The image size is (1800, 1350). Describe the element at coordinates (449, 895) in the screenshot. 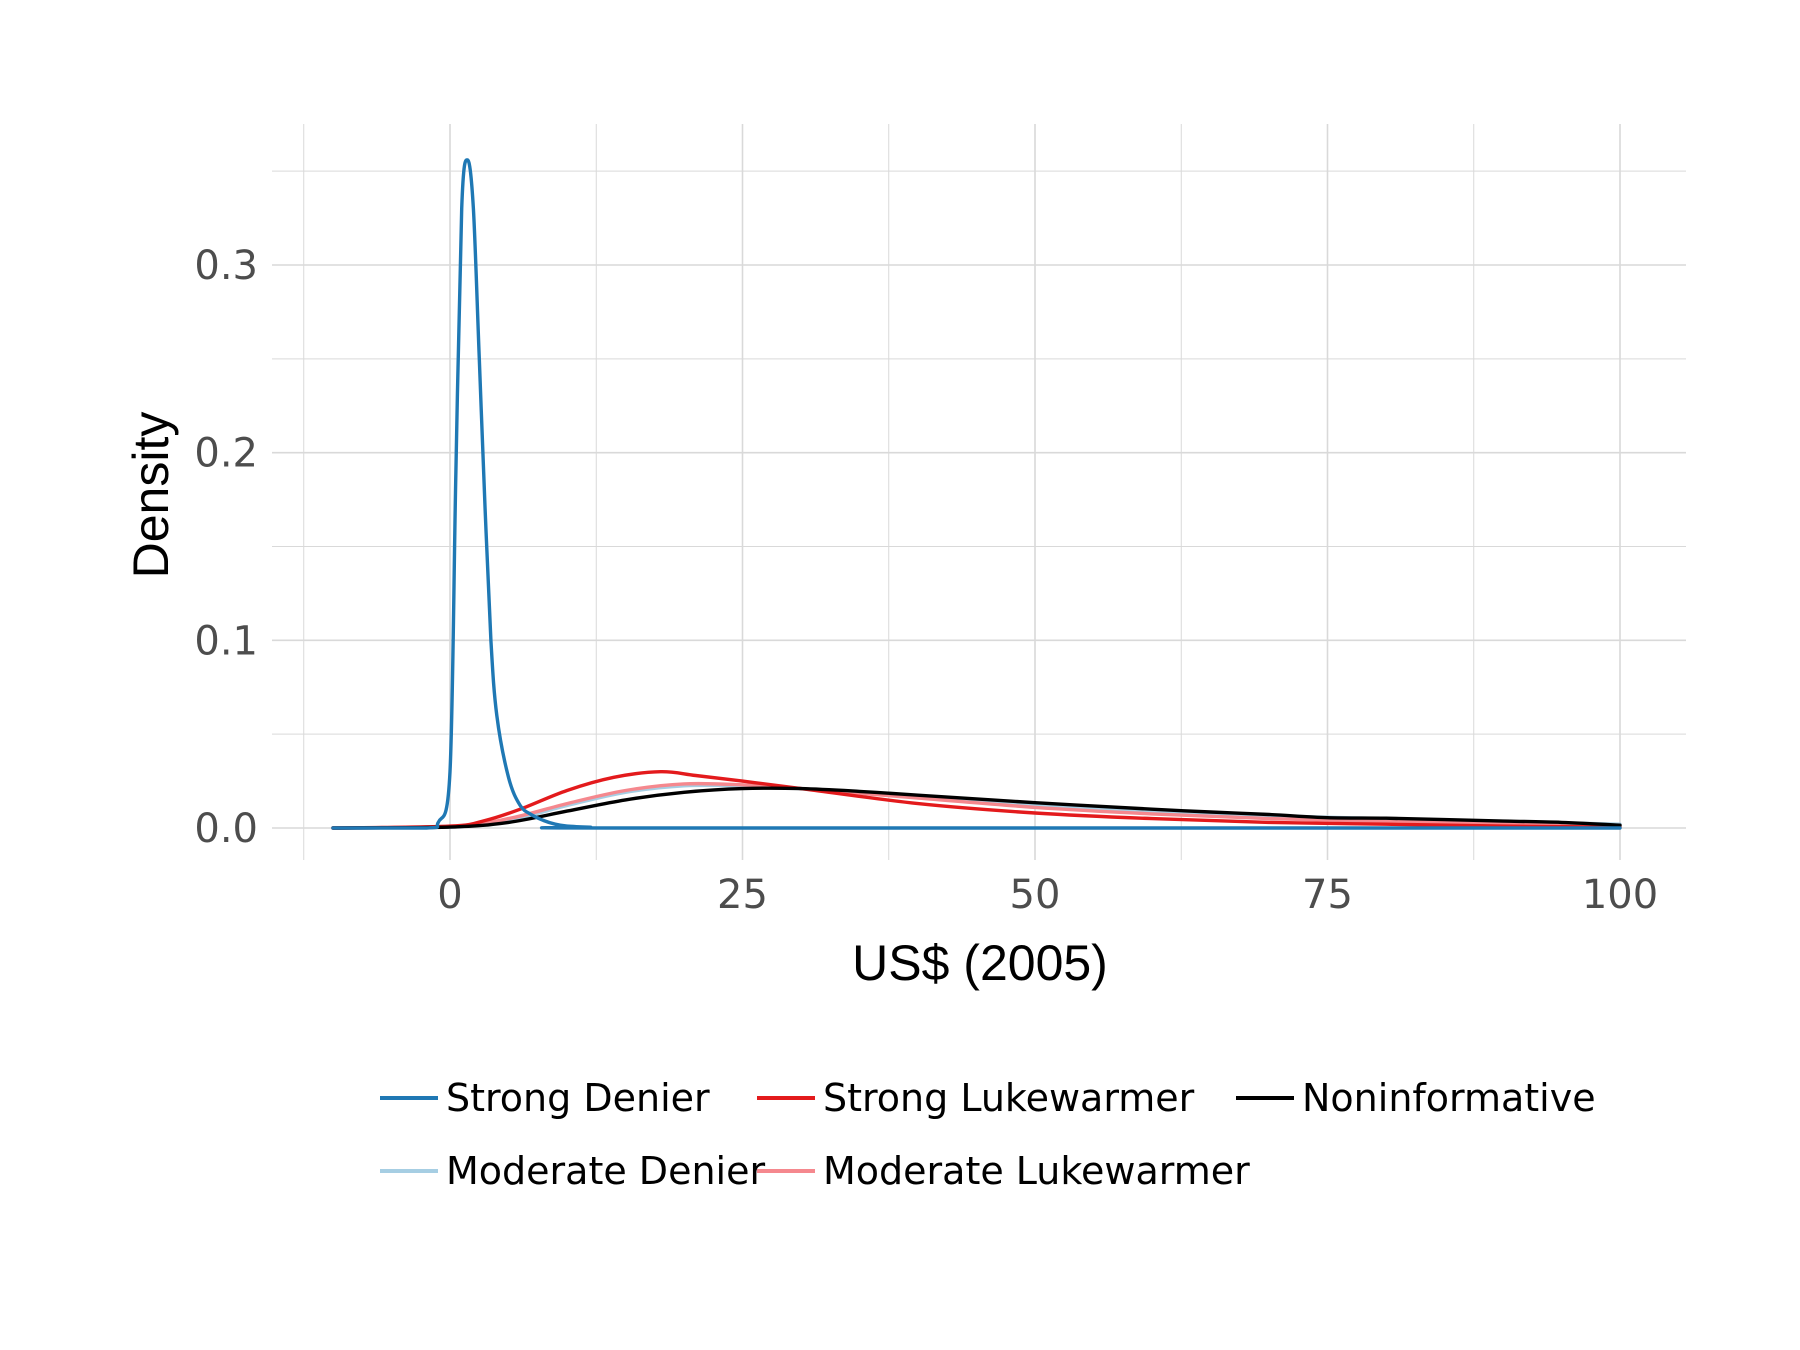

I see `x-tick-label: 0` at that location.